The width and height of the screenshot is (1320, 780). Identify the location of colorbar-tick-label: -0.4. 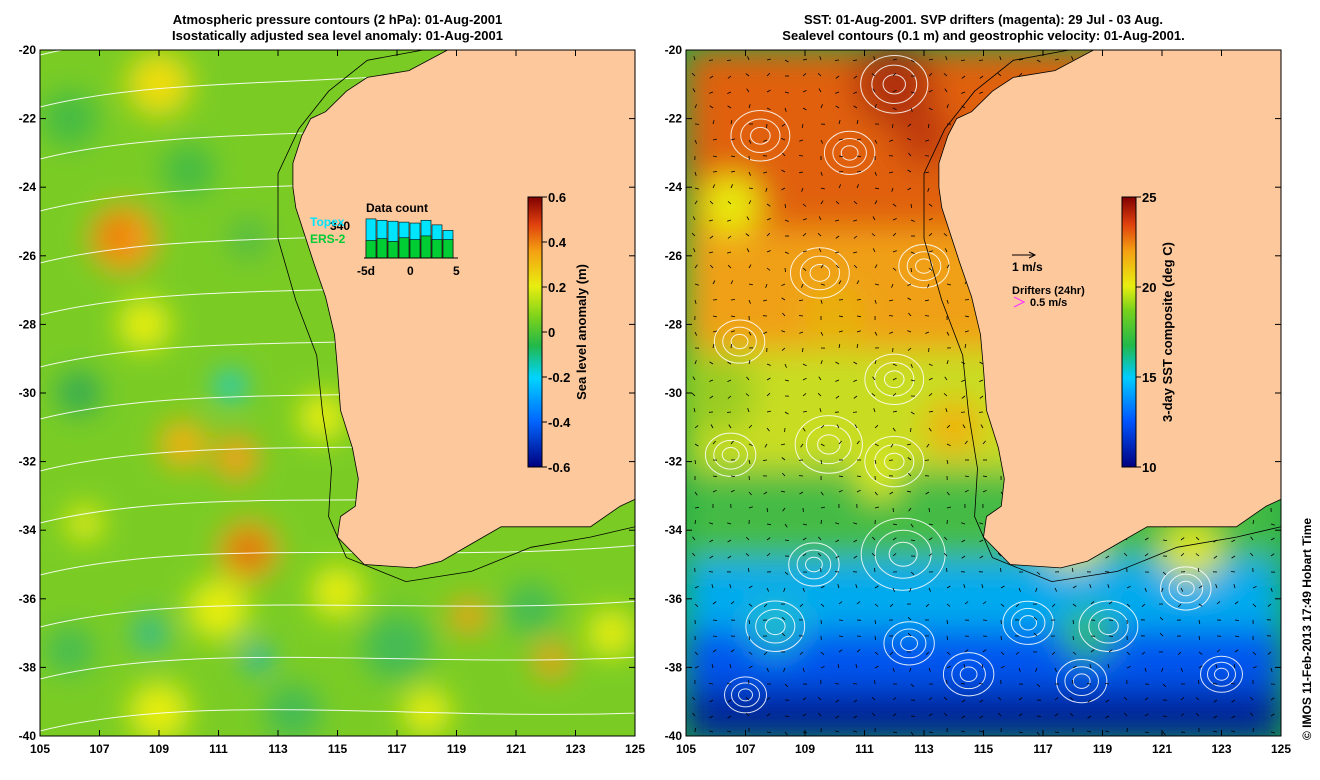
(559, 422).